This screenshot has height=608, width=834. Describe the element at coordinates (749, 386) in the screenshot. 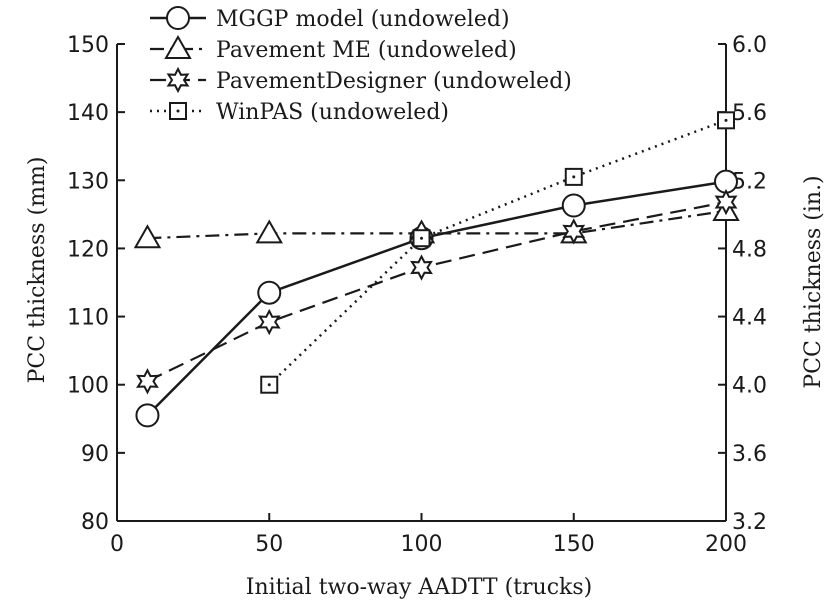

I see `y-tick-label-right: 4.0` at that location.